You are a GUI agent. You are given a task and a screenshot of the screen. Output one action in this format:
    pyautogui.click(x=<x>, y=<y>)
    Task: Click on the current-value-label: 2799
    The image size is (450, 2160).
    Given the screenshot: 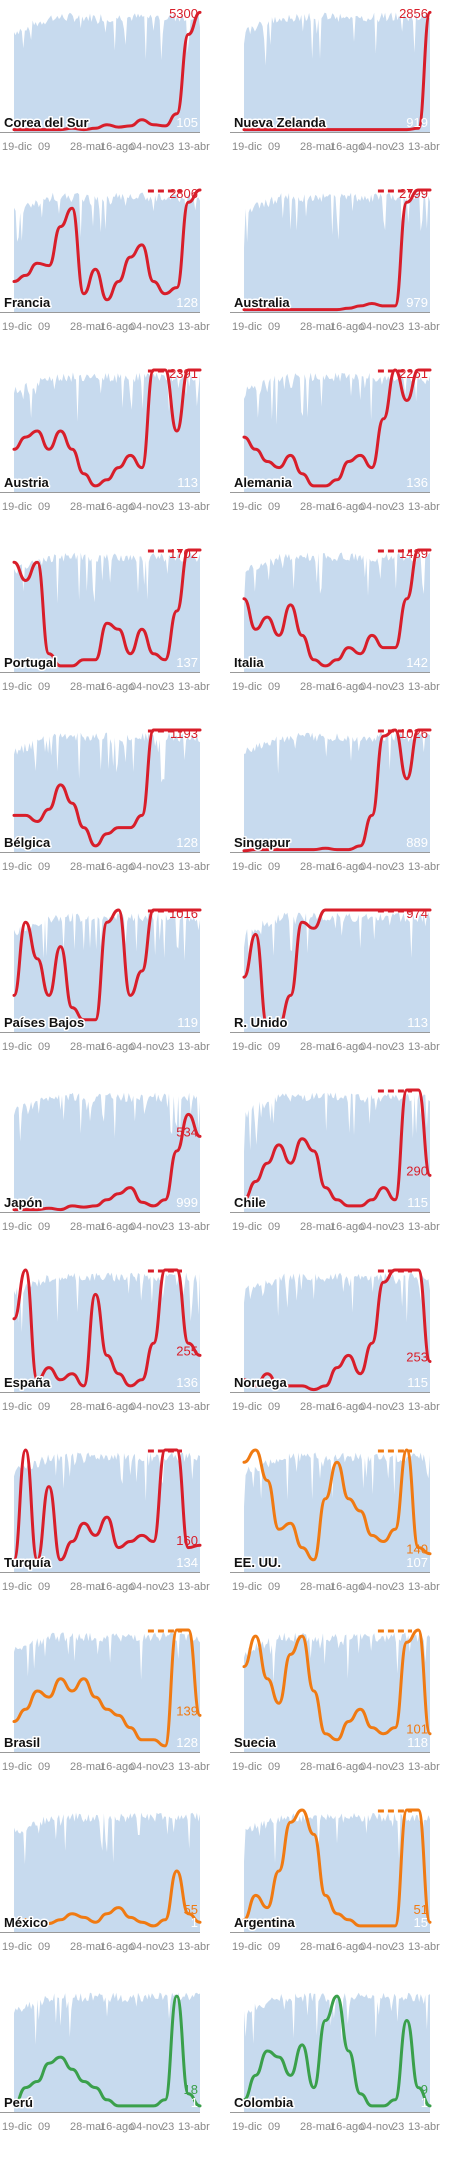 What is the action you would take?
    pyautogui.click(x=413, y=193)
    